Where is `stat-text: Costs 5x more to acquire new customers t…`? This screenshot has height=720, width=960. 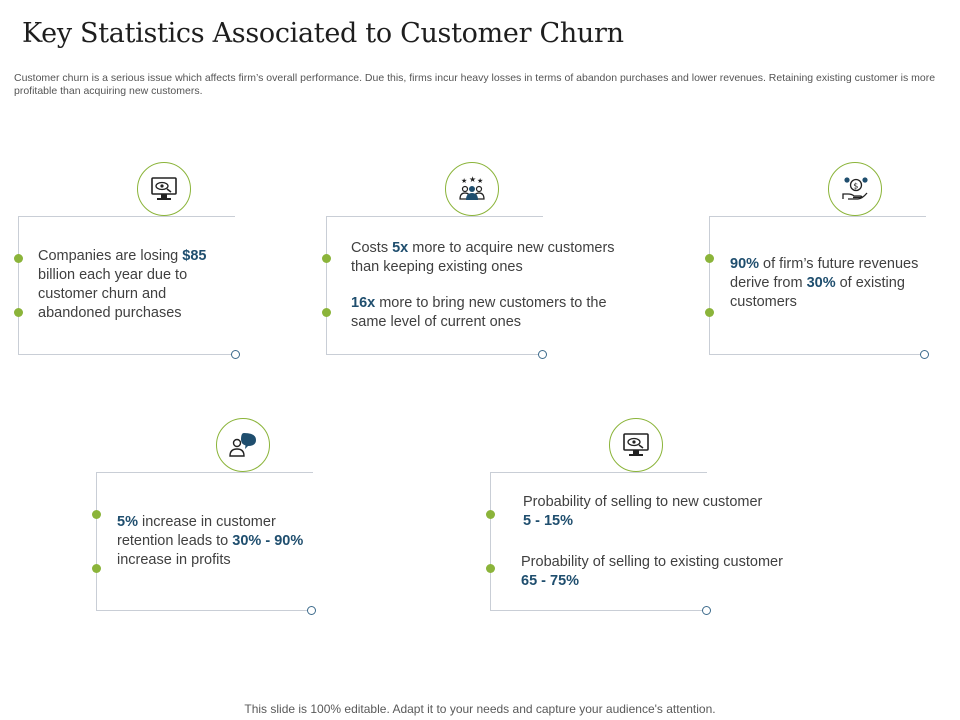
stat-text: Costs 5x more to acquire new customers t… is located at coordinates (483, 257).